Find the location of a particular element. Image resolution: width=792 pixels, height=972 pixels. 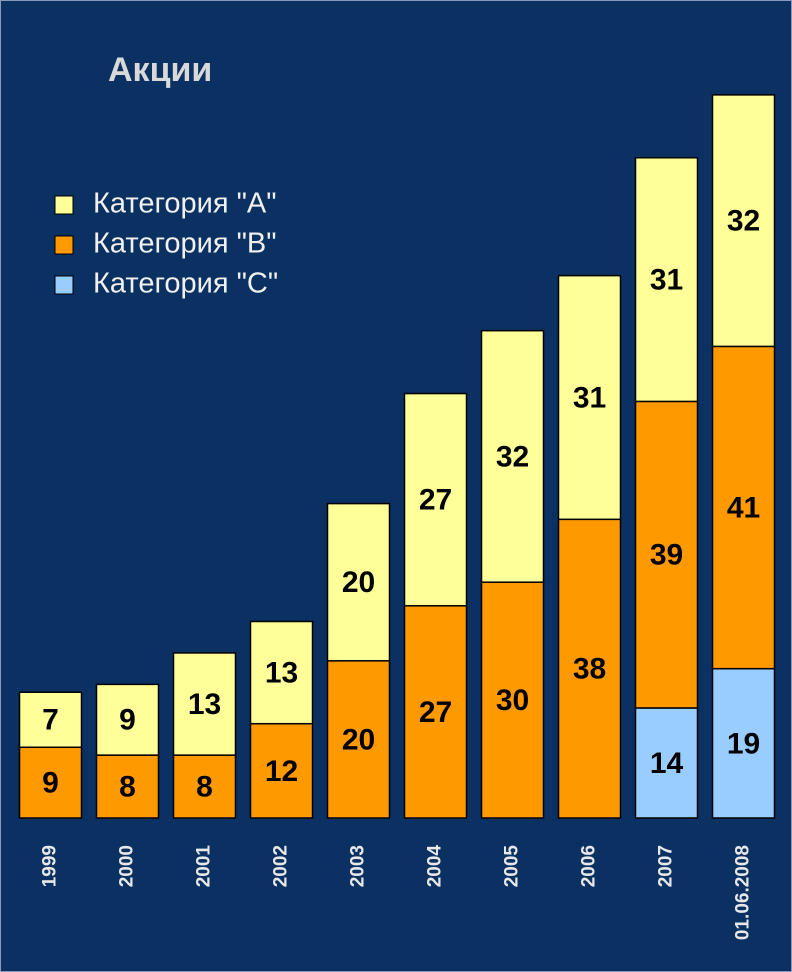

data-label: 19 is located at coordinates (743, 743).